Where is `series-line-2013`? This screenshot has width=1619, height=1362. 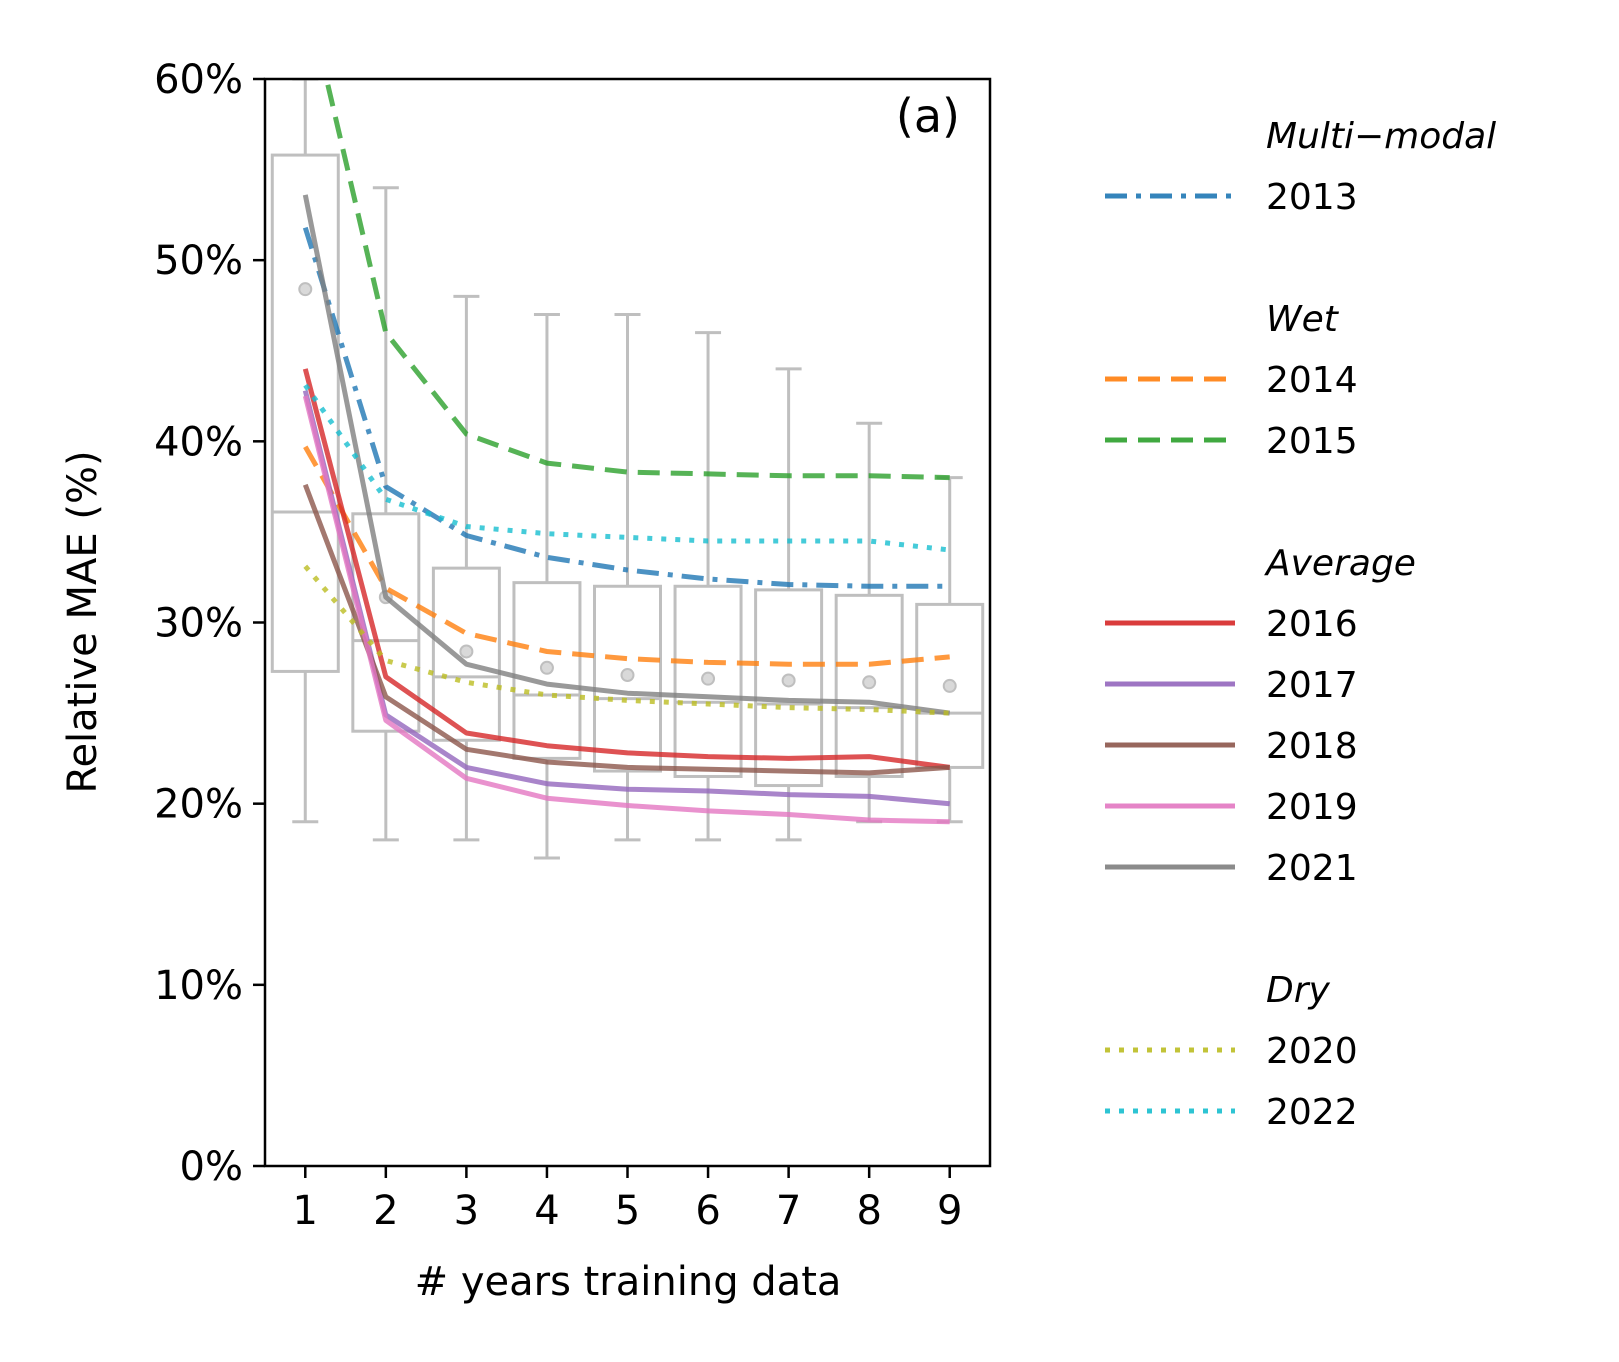
series-line-2013 is located at coordinates (626, 407).